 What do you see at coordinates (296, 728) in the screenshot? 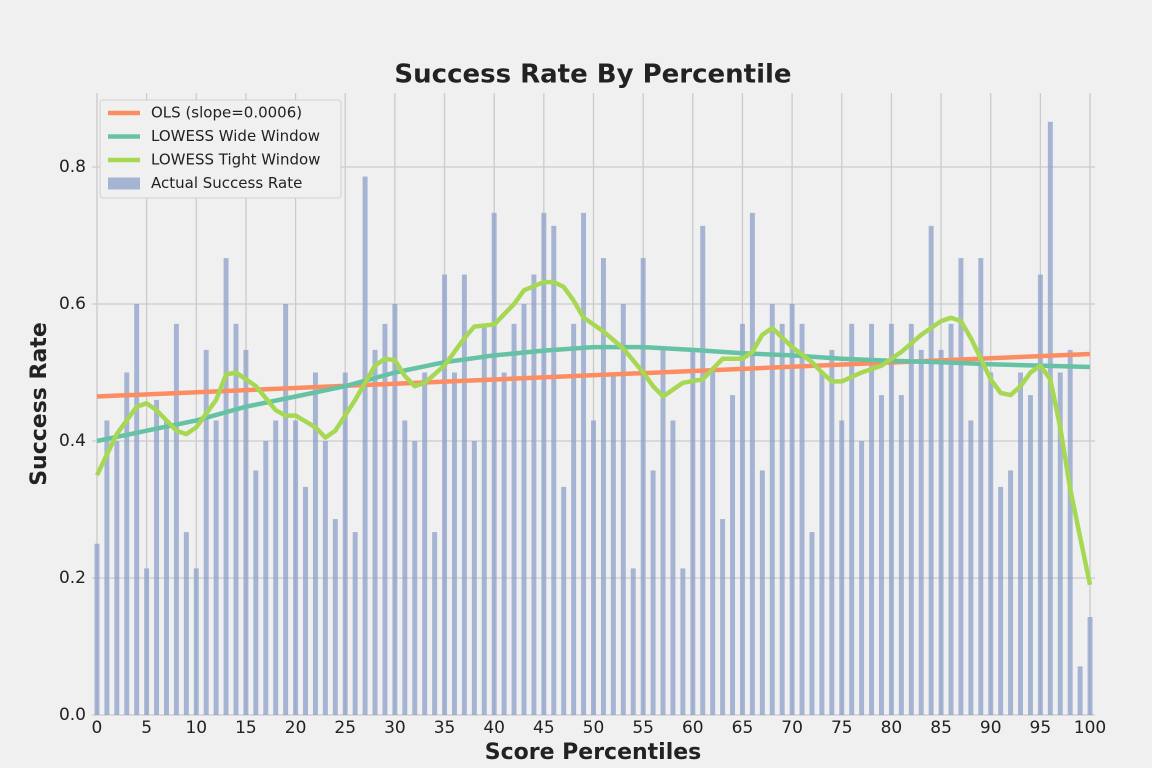
I see `x-tick-label: 20` at bounding box center [296, 728].